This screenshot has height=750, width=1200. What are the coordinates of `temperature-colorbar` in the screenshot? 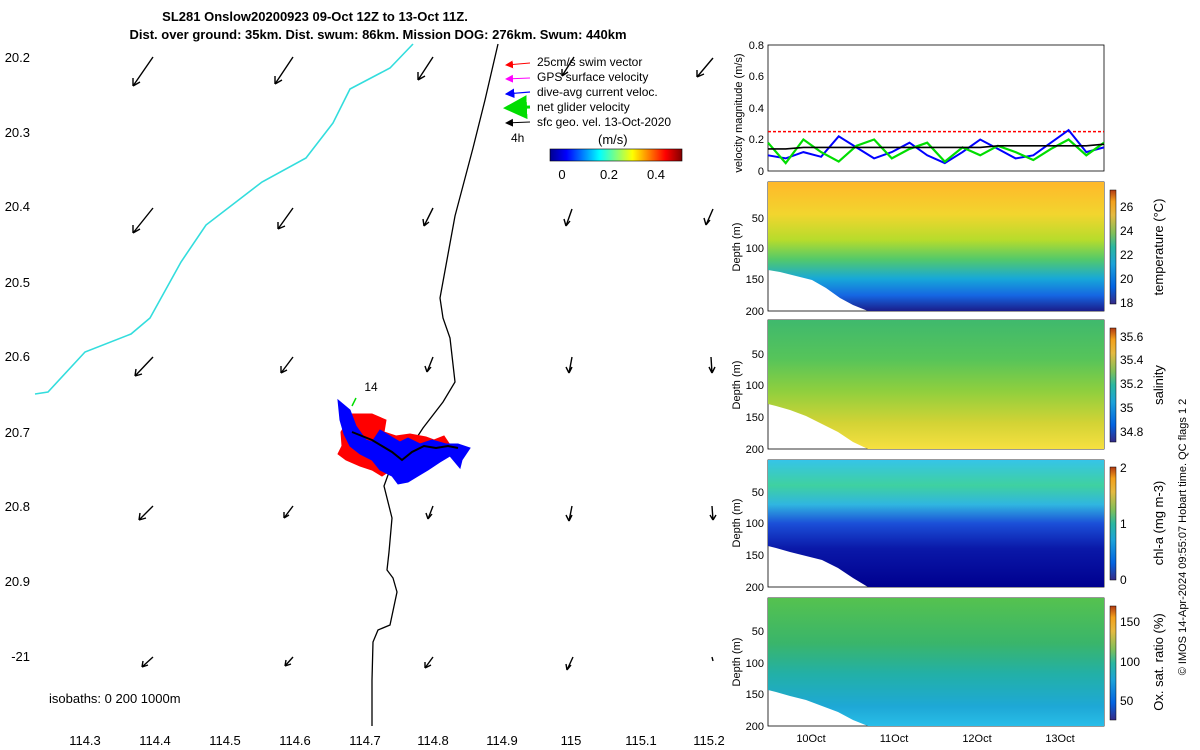 It's located at (1113, 247).